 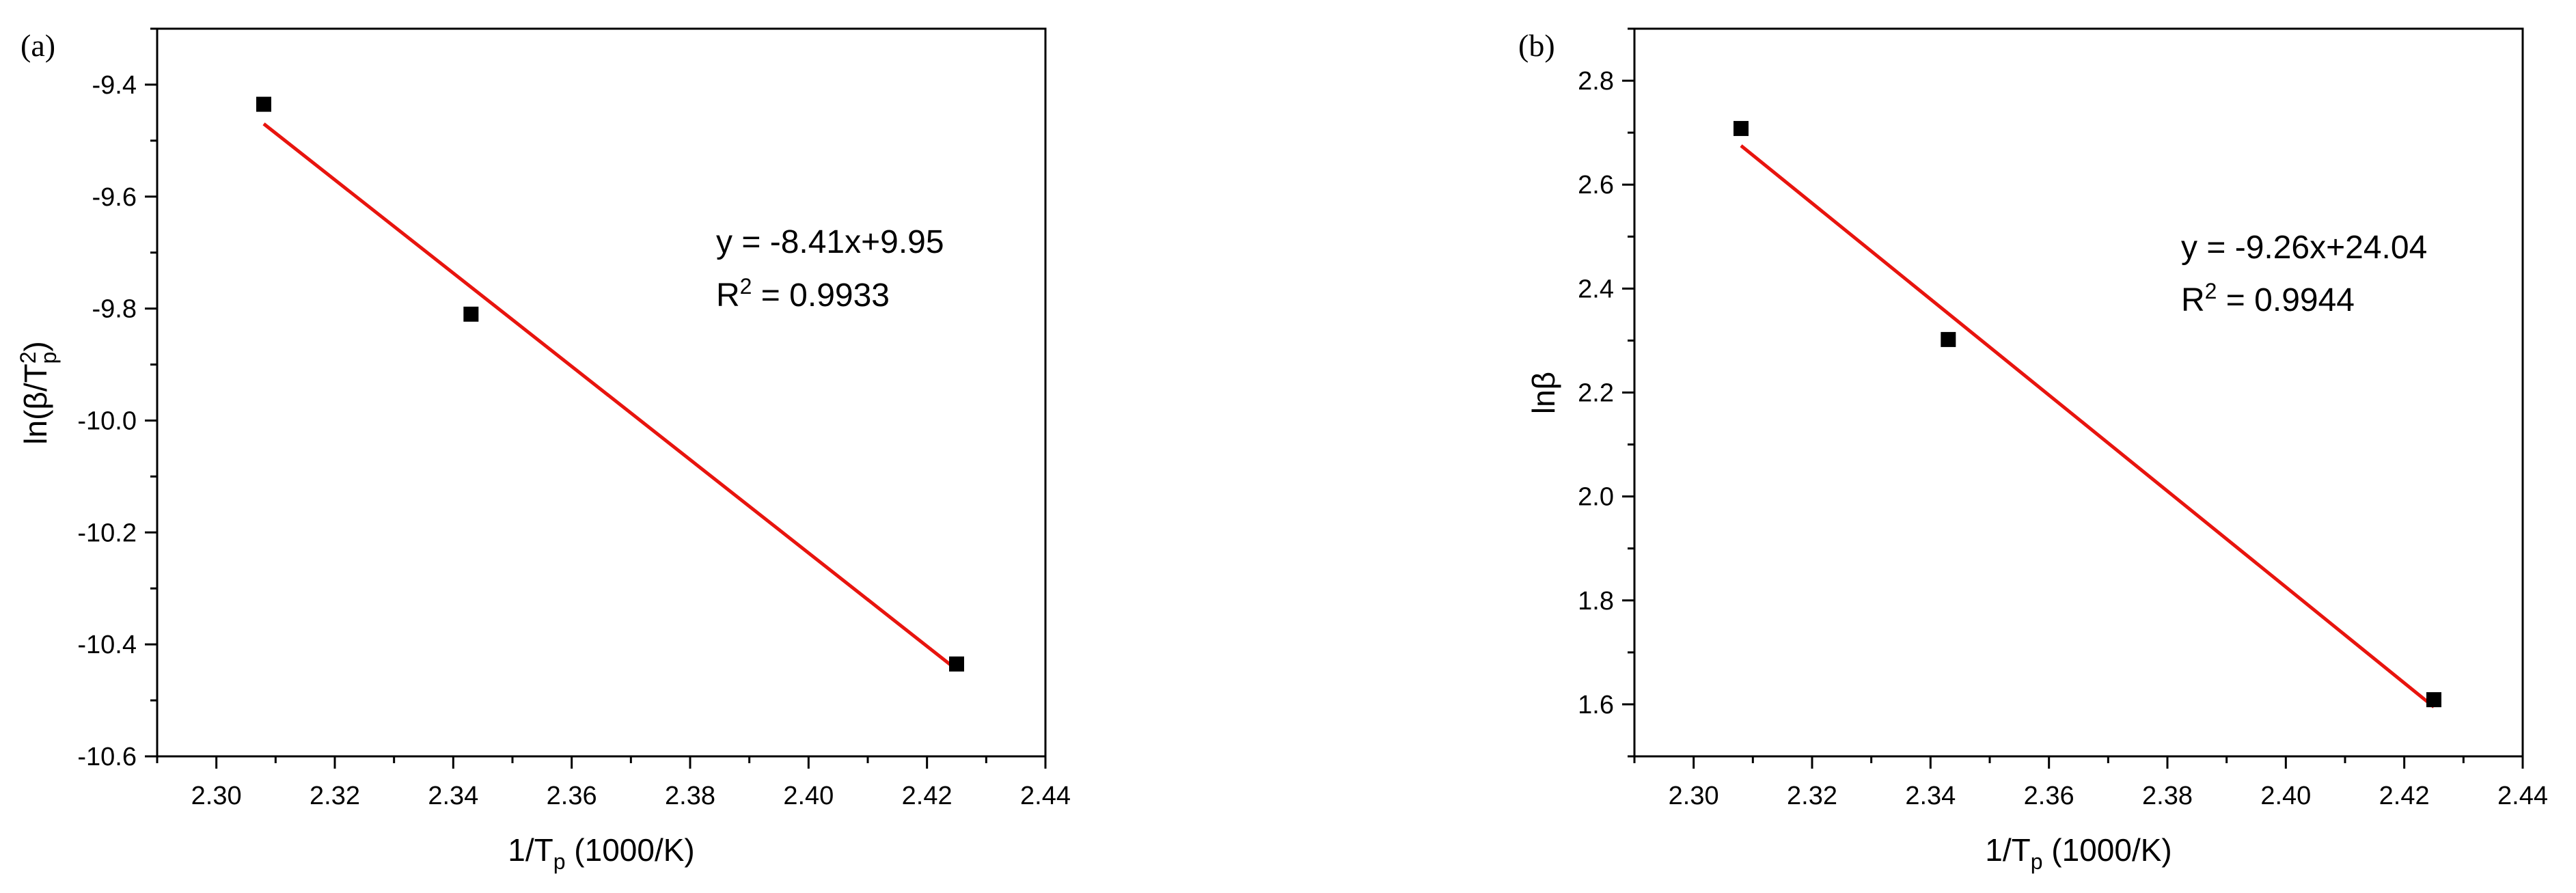 What do you see at coordinates (630, 850) in the screenshot?
I see `panel-a-xlabel-units: (1000/K)` at bounding box center [630, 850].